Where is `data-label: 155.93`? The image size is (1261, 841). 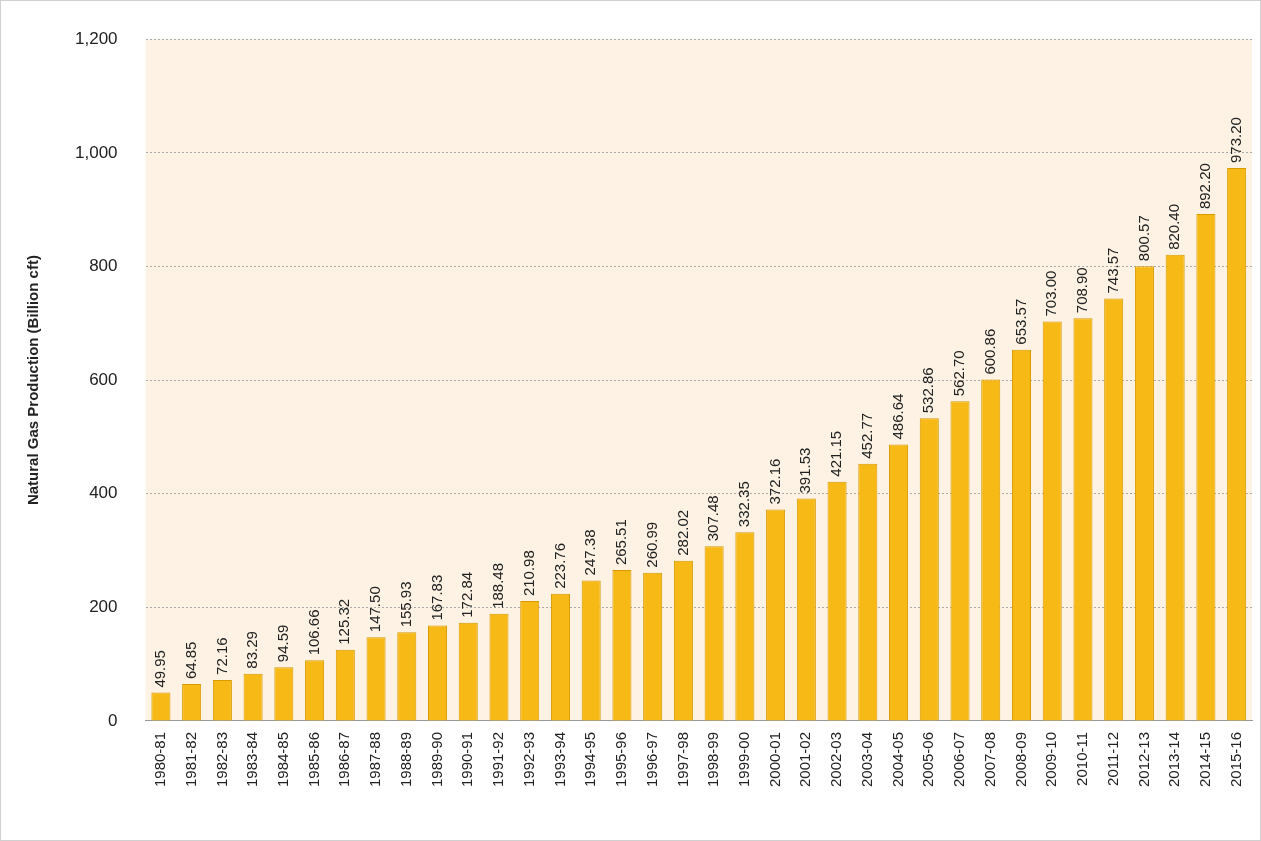
data-label: 155.93 is located at coordinates (405, 604).